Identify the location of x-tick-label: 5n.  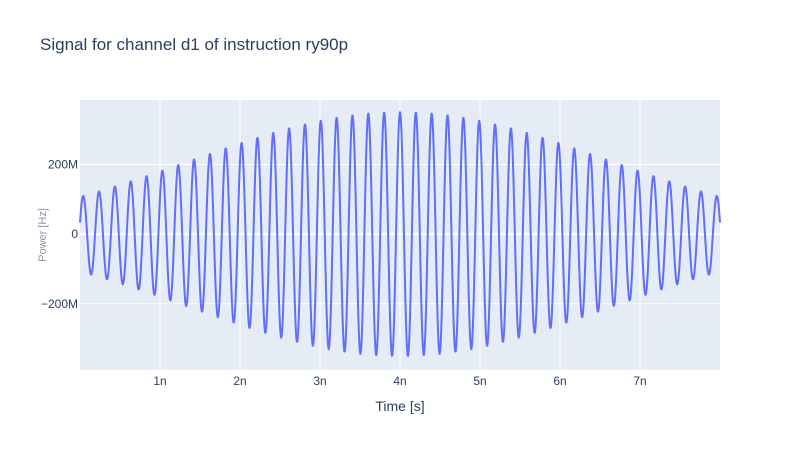
(479, 381).